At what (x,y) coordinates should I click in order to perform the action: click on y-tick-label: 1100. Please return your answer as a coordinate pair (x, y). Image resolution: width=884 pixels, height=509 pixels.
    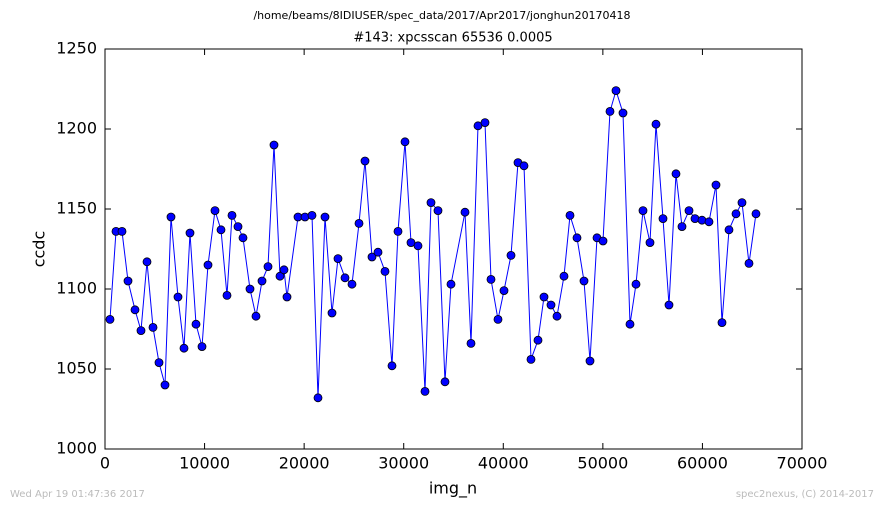
    Looking at the image, I should click on (76, 288).